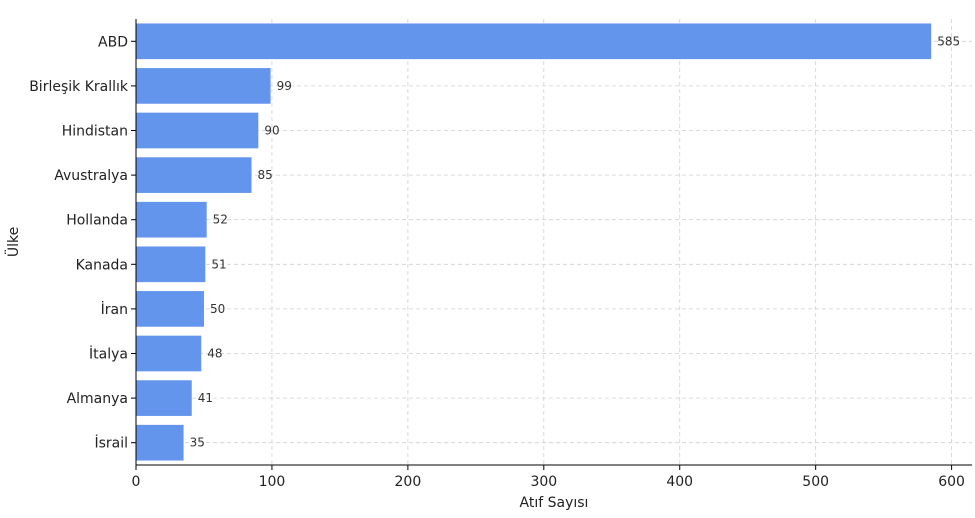 The width and height of the screenshot is (975, 518). Describe the element at coordinates (95, 132) in the screenshot. I see `y-tick-label: Hindistan` at that location.